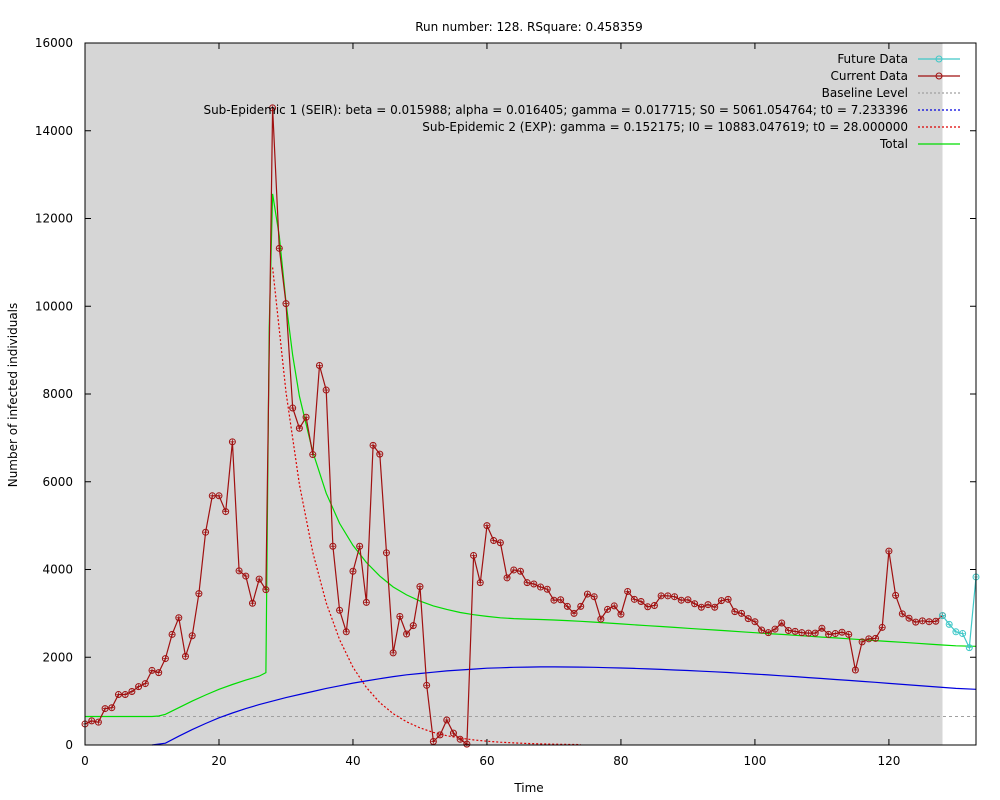 The width and height of the screenshot is (1000, 800). Describe the element at coordinates (528, 788) in the screenshot. I see `x-axis-label: Time` at that location.